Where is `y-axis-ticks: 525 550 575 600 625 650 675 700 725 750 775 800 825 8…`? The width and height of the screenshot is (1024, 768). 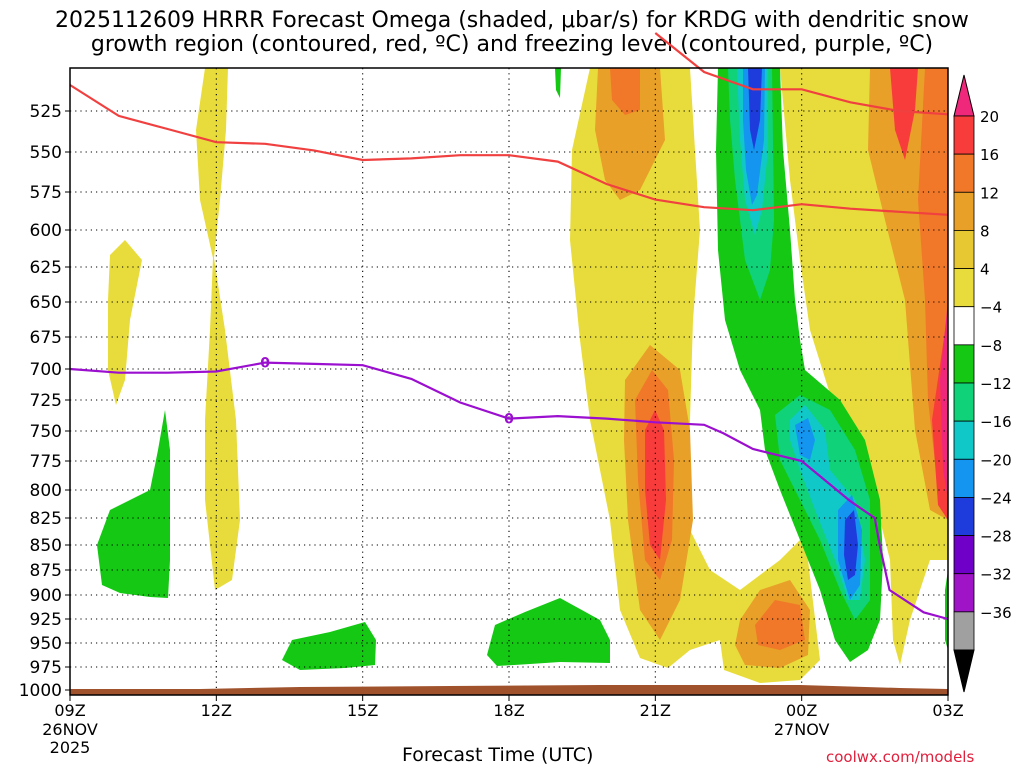
y-axis-ticks: 525 550 575 600 625 650 675 700 725 750 775 800 825 8… is located at coordinates (44, 401).